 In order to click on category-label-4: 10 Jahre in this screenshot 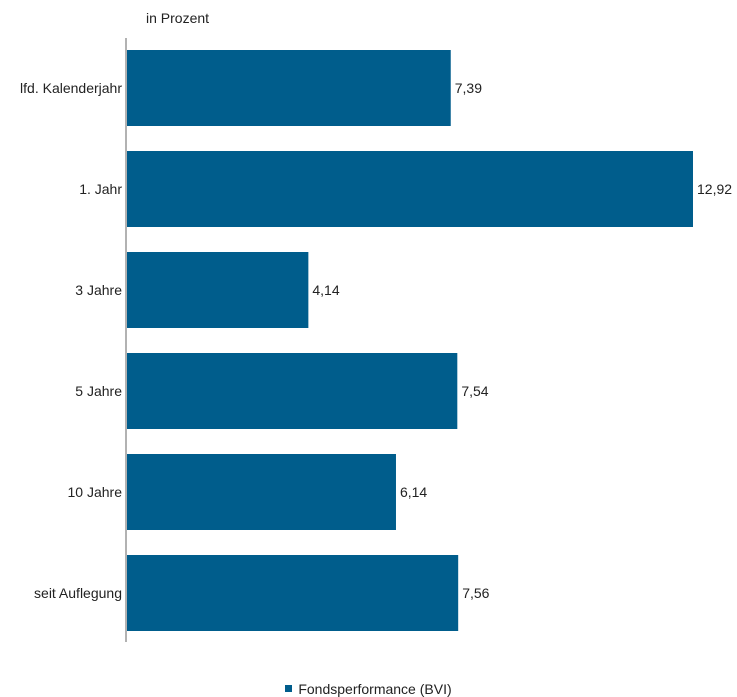, I will do `click(95, 492)`.